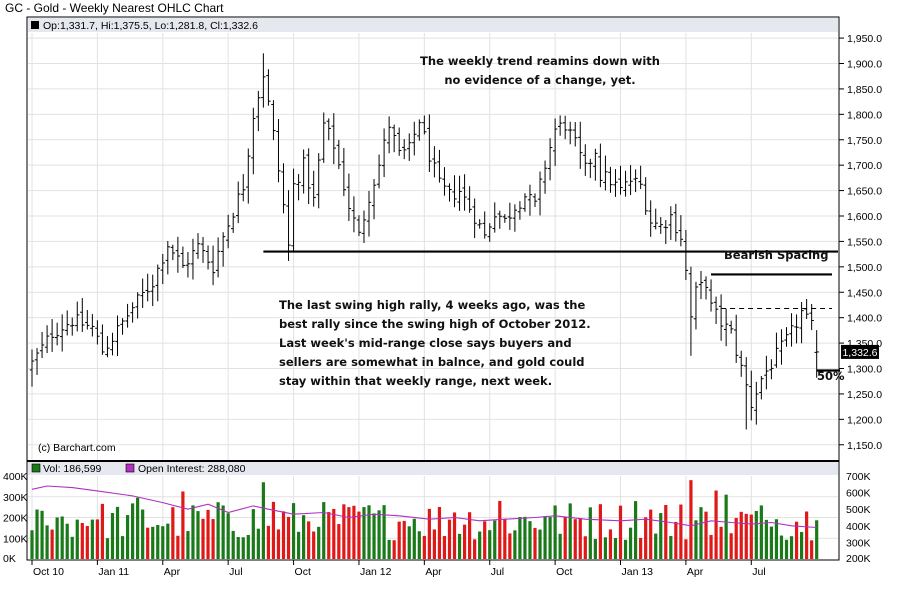 This screenshot has height=598, width=900. What do you see at coordinates (564, 572) in the screenshot?
I see `date-tick-label: Oct` at bounding box center [564, 572].